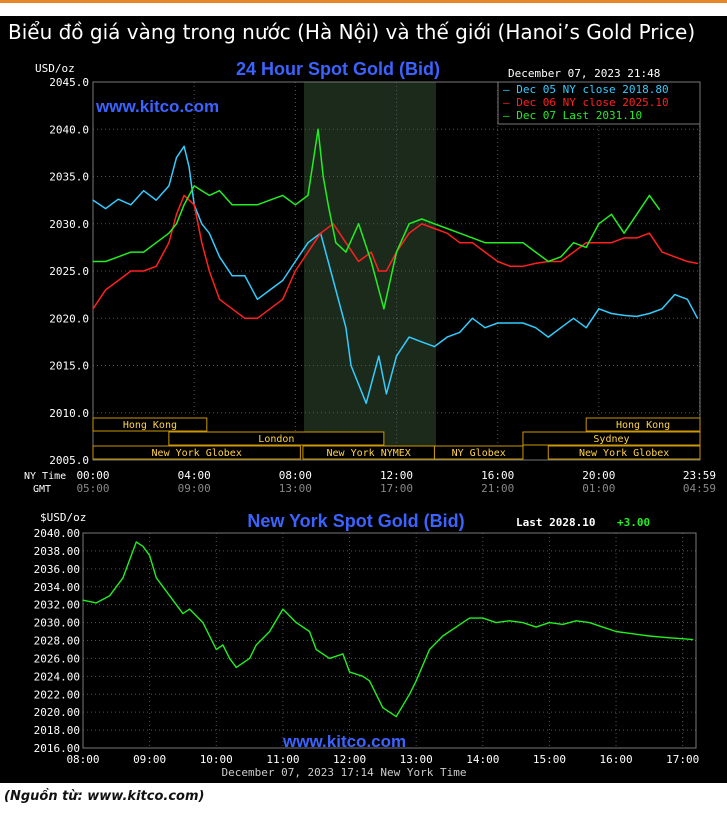  Describe the element at coordinates (395, 257) in the screenshot. I see `series-line-dec06` at that location.